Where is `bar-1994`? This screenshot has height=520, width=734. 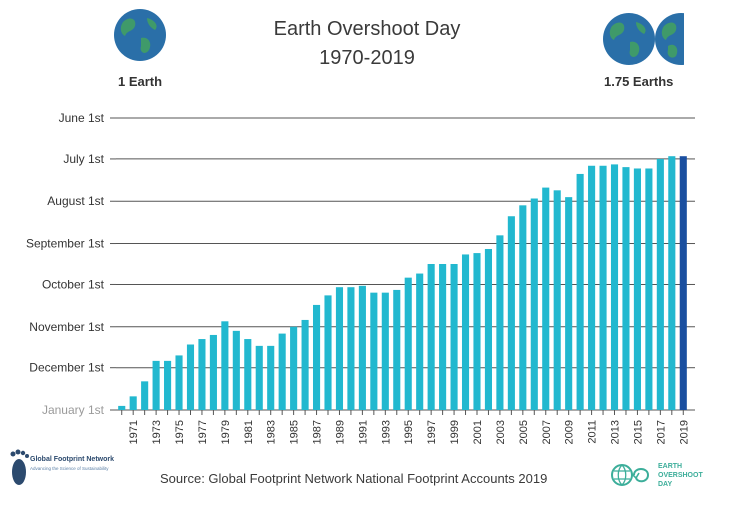 bar-1994 is located at coordinates (397, 349).